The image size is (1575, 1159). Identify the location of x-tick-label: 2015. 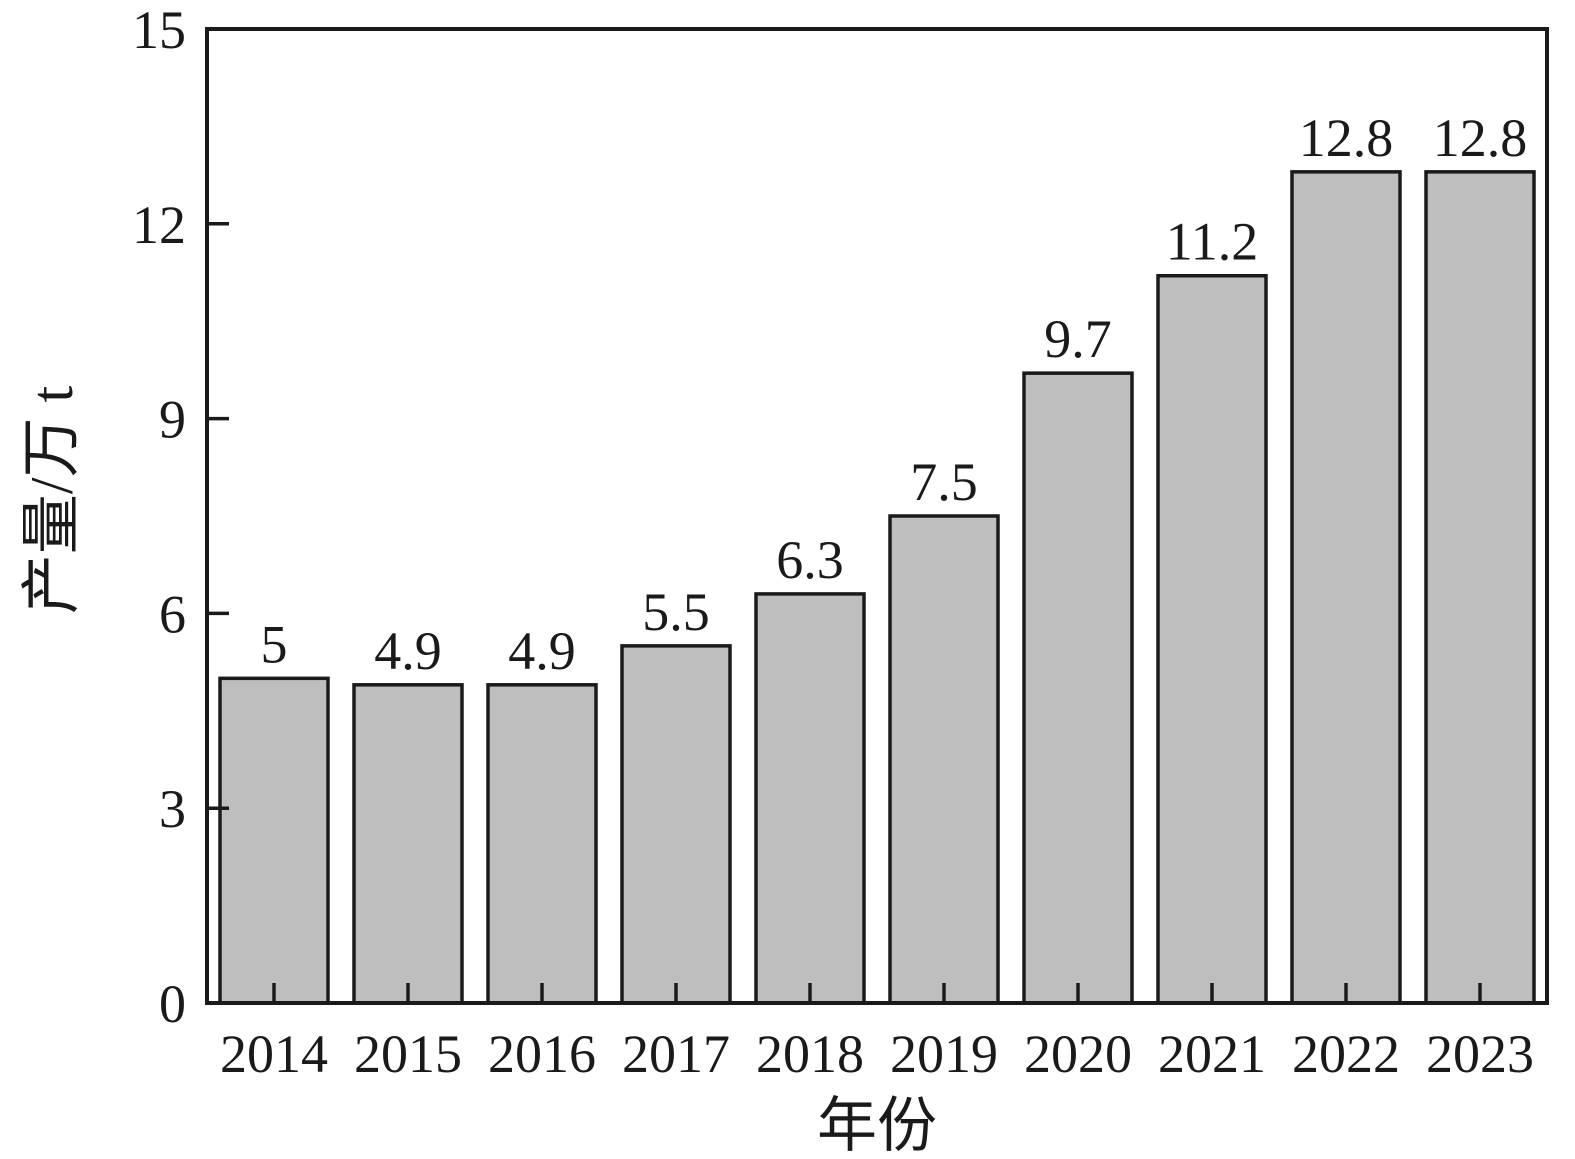
(408, 1054).